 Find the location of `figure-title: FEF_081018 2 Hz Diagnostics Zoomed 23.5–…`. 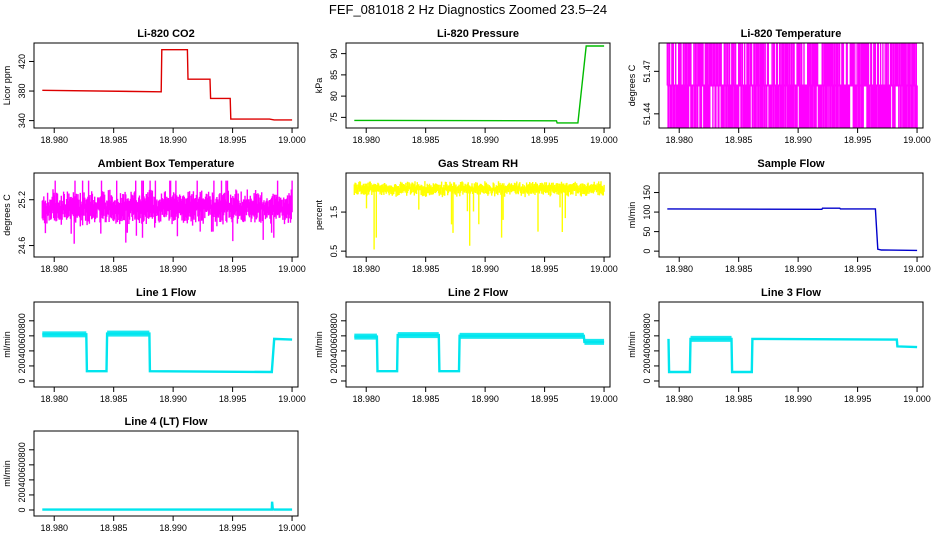

figure-title: FEF_081018 2 Hz Diagnostics Zoomed 23.5–… is located at coordinates (468, 9).